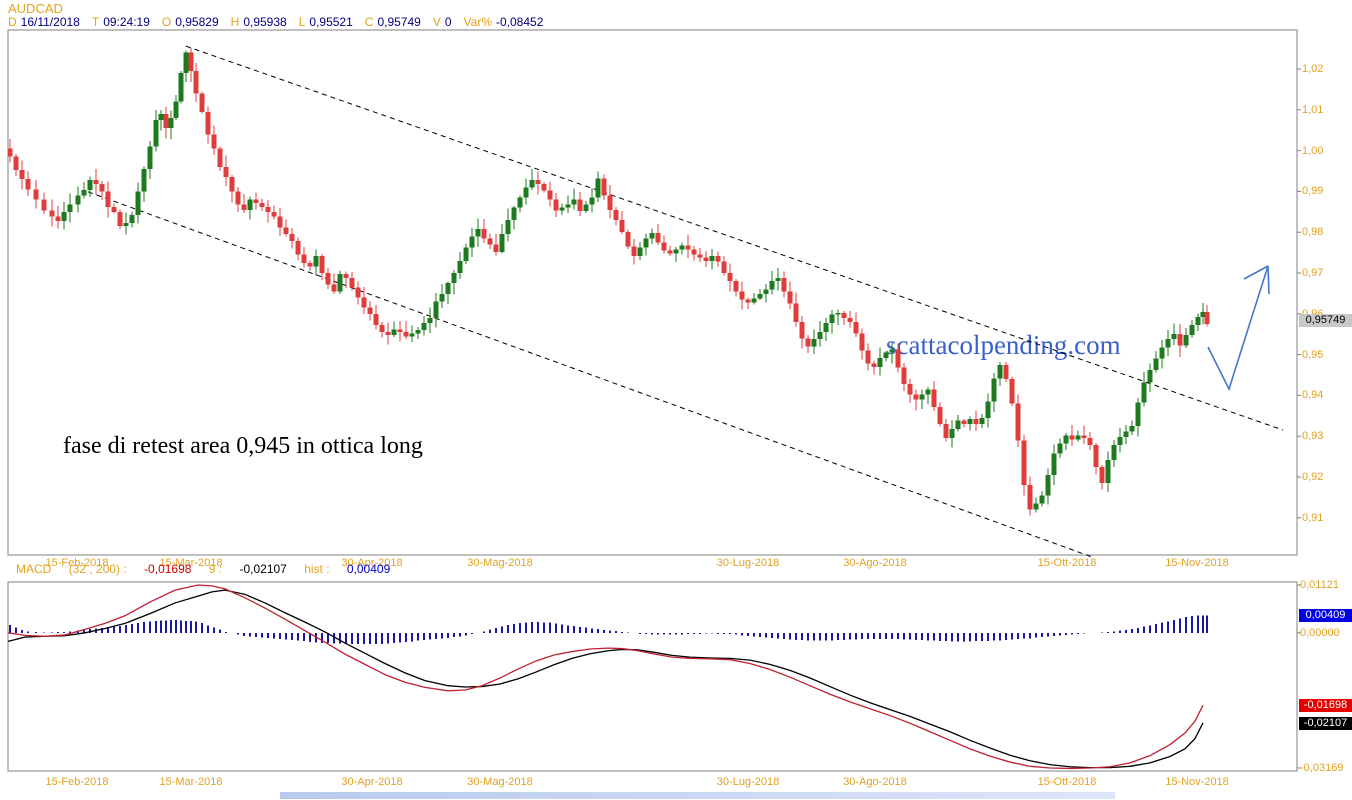 Image resolution: width=1352 pixels, height=800 pixels. Describe the element at coordinates (1325, 723) in the screenshot. I see `macd-signal-value-tag: -0,02107` at that location.